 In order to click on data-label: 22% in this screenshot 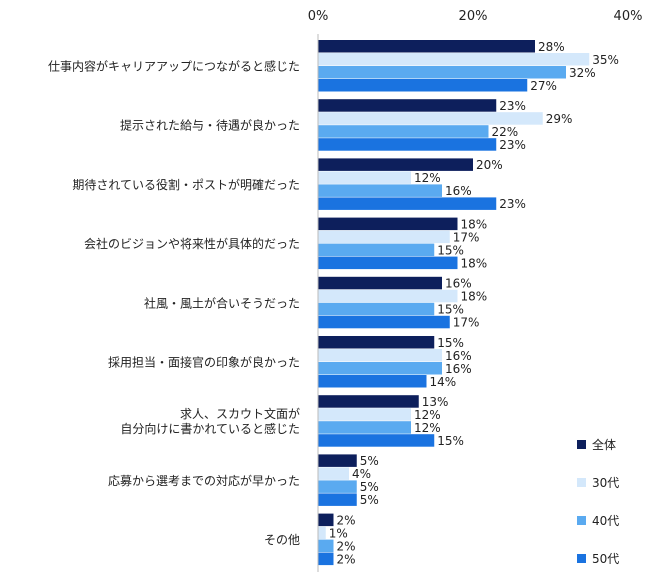, I will do `click(505, 132)`.